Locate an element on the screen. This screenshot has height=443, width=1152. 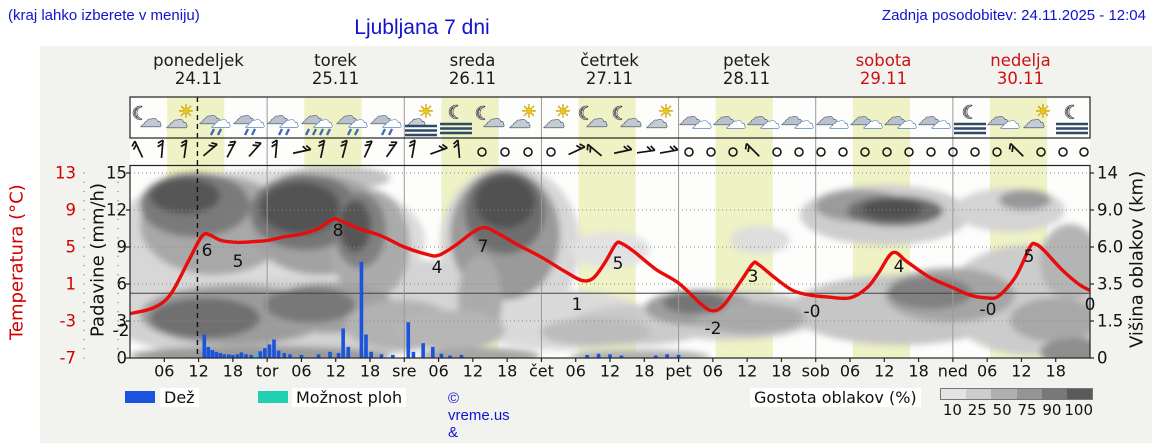
day-header: nedelja 30.11 is located at coordinates (1020, 69).